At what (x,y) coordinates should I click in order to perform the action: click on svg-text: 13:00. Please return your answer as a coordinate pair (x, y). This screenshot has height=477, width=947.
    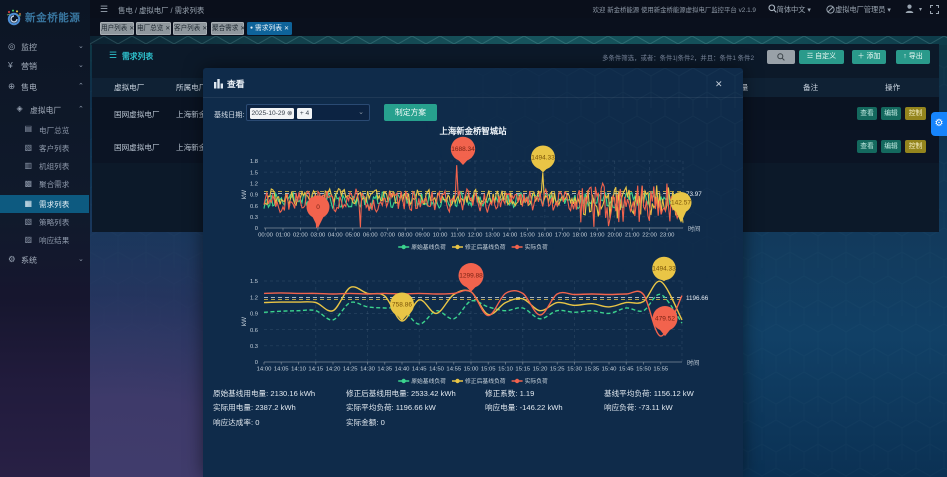
    Looking at the image, I should click on (492, 236).